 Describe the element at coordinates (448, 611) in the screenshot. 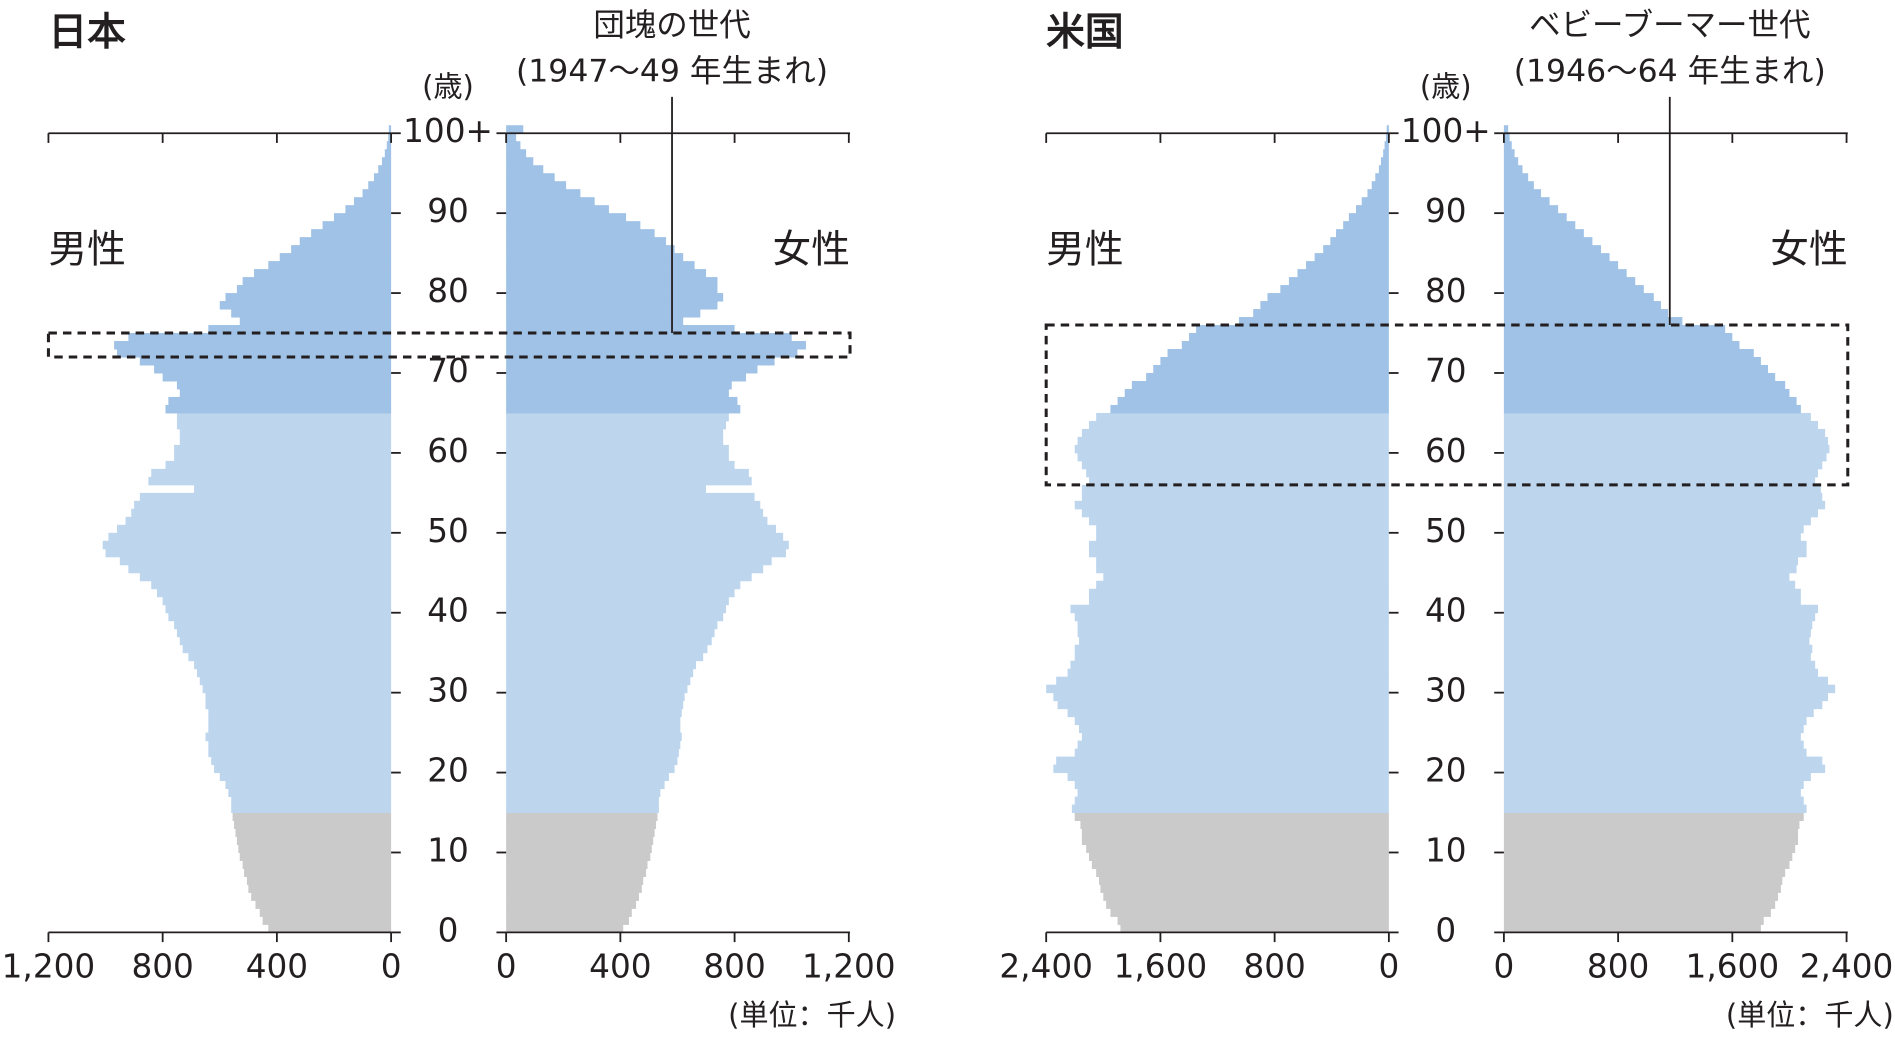

I see `y-tick-label: 40` at that location.